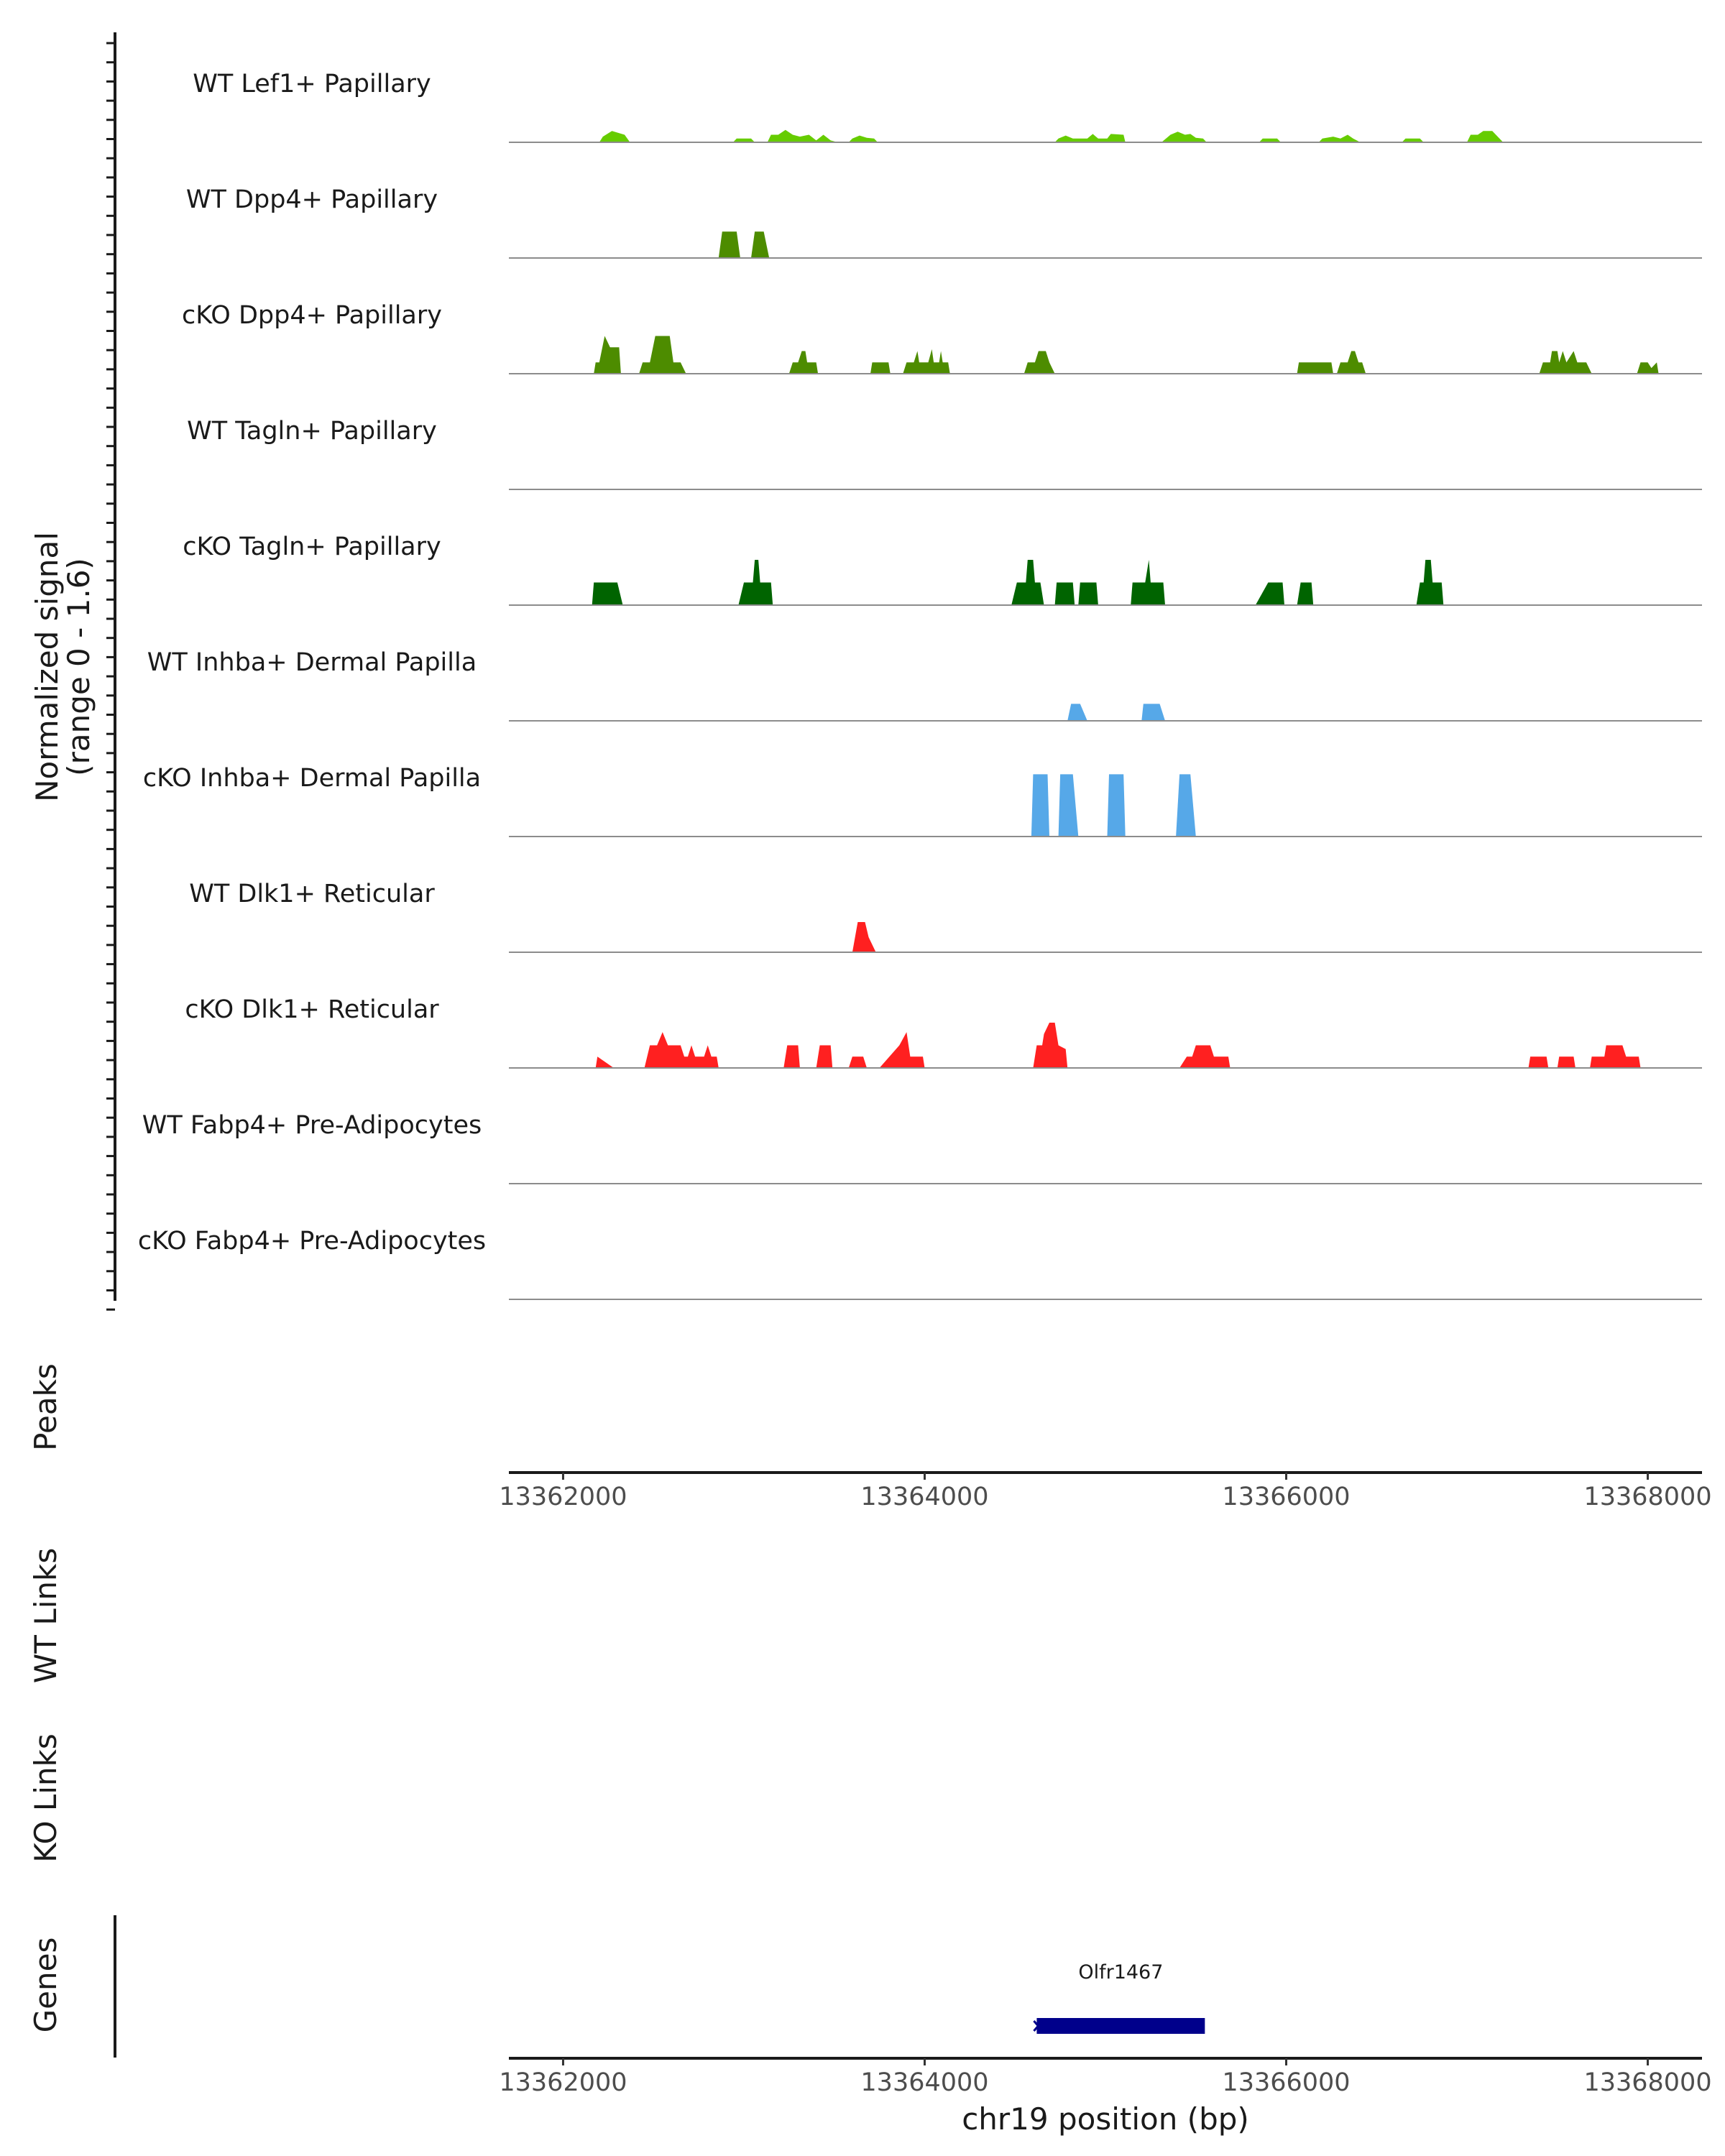 This screenshot has height=2156, width=1725. Describe the element at coordinates (920, 1263) in the screenshot. I see `coverage-track: cKO Fabp4+ Pre-Adipocytes` at that location.